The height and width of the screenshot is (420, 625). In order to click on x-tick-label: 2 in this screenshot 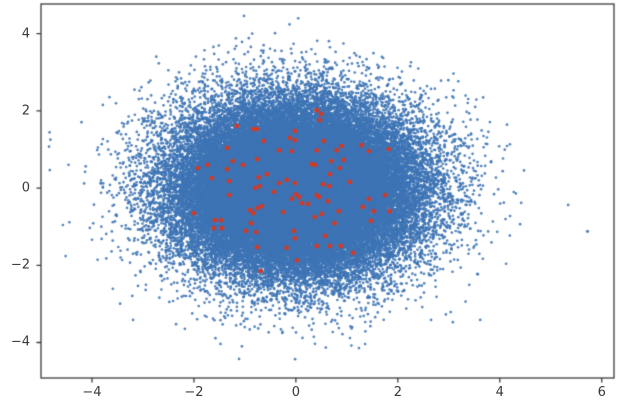, I will do `click(397, 392)`.